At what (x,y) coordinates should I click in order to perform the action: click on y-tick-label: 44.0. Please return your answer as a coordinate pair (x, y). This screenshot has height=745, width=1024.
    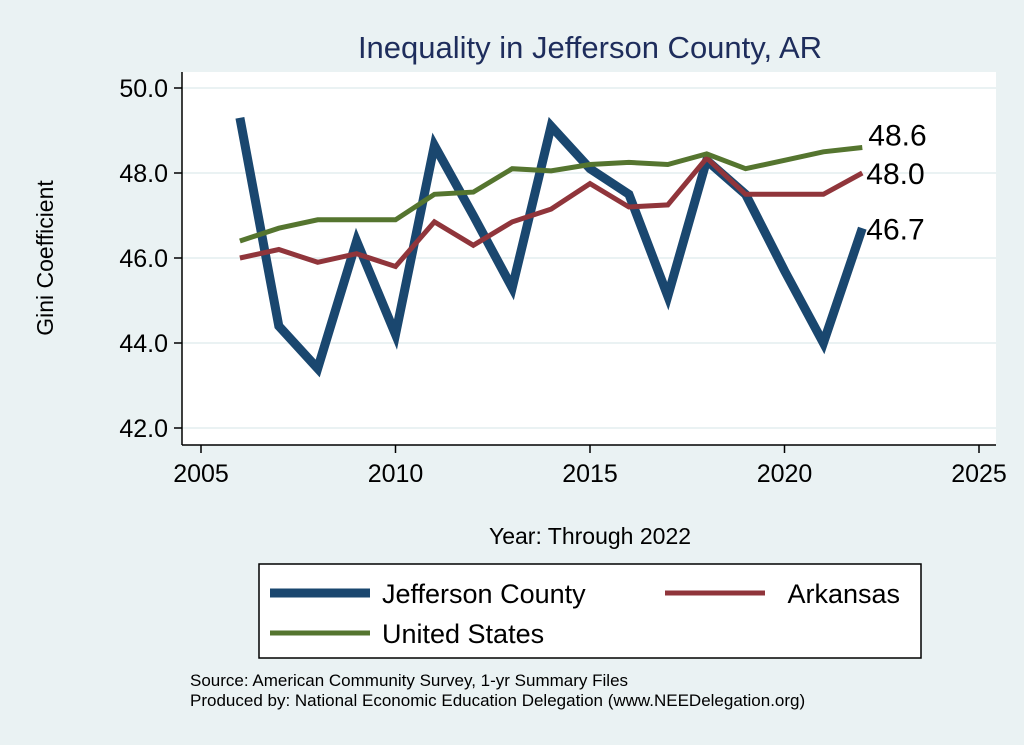
    Looking at the image, I should click on (143, 344).